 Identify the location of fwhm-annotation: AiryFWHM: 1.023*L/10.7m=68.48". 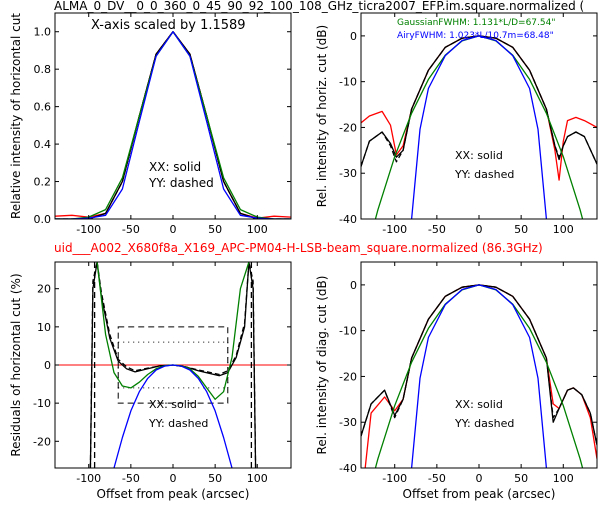
(475, 36).